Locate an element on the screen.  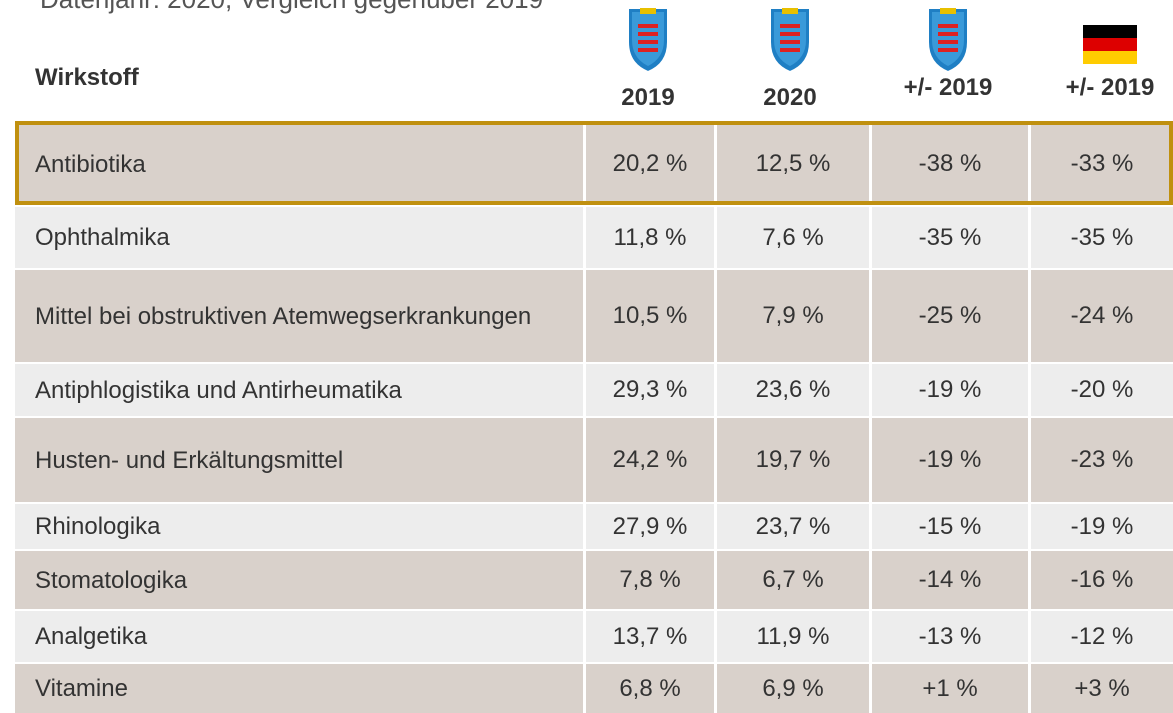
value-cell: 12,5 % is located at coordinates (793, 164).